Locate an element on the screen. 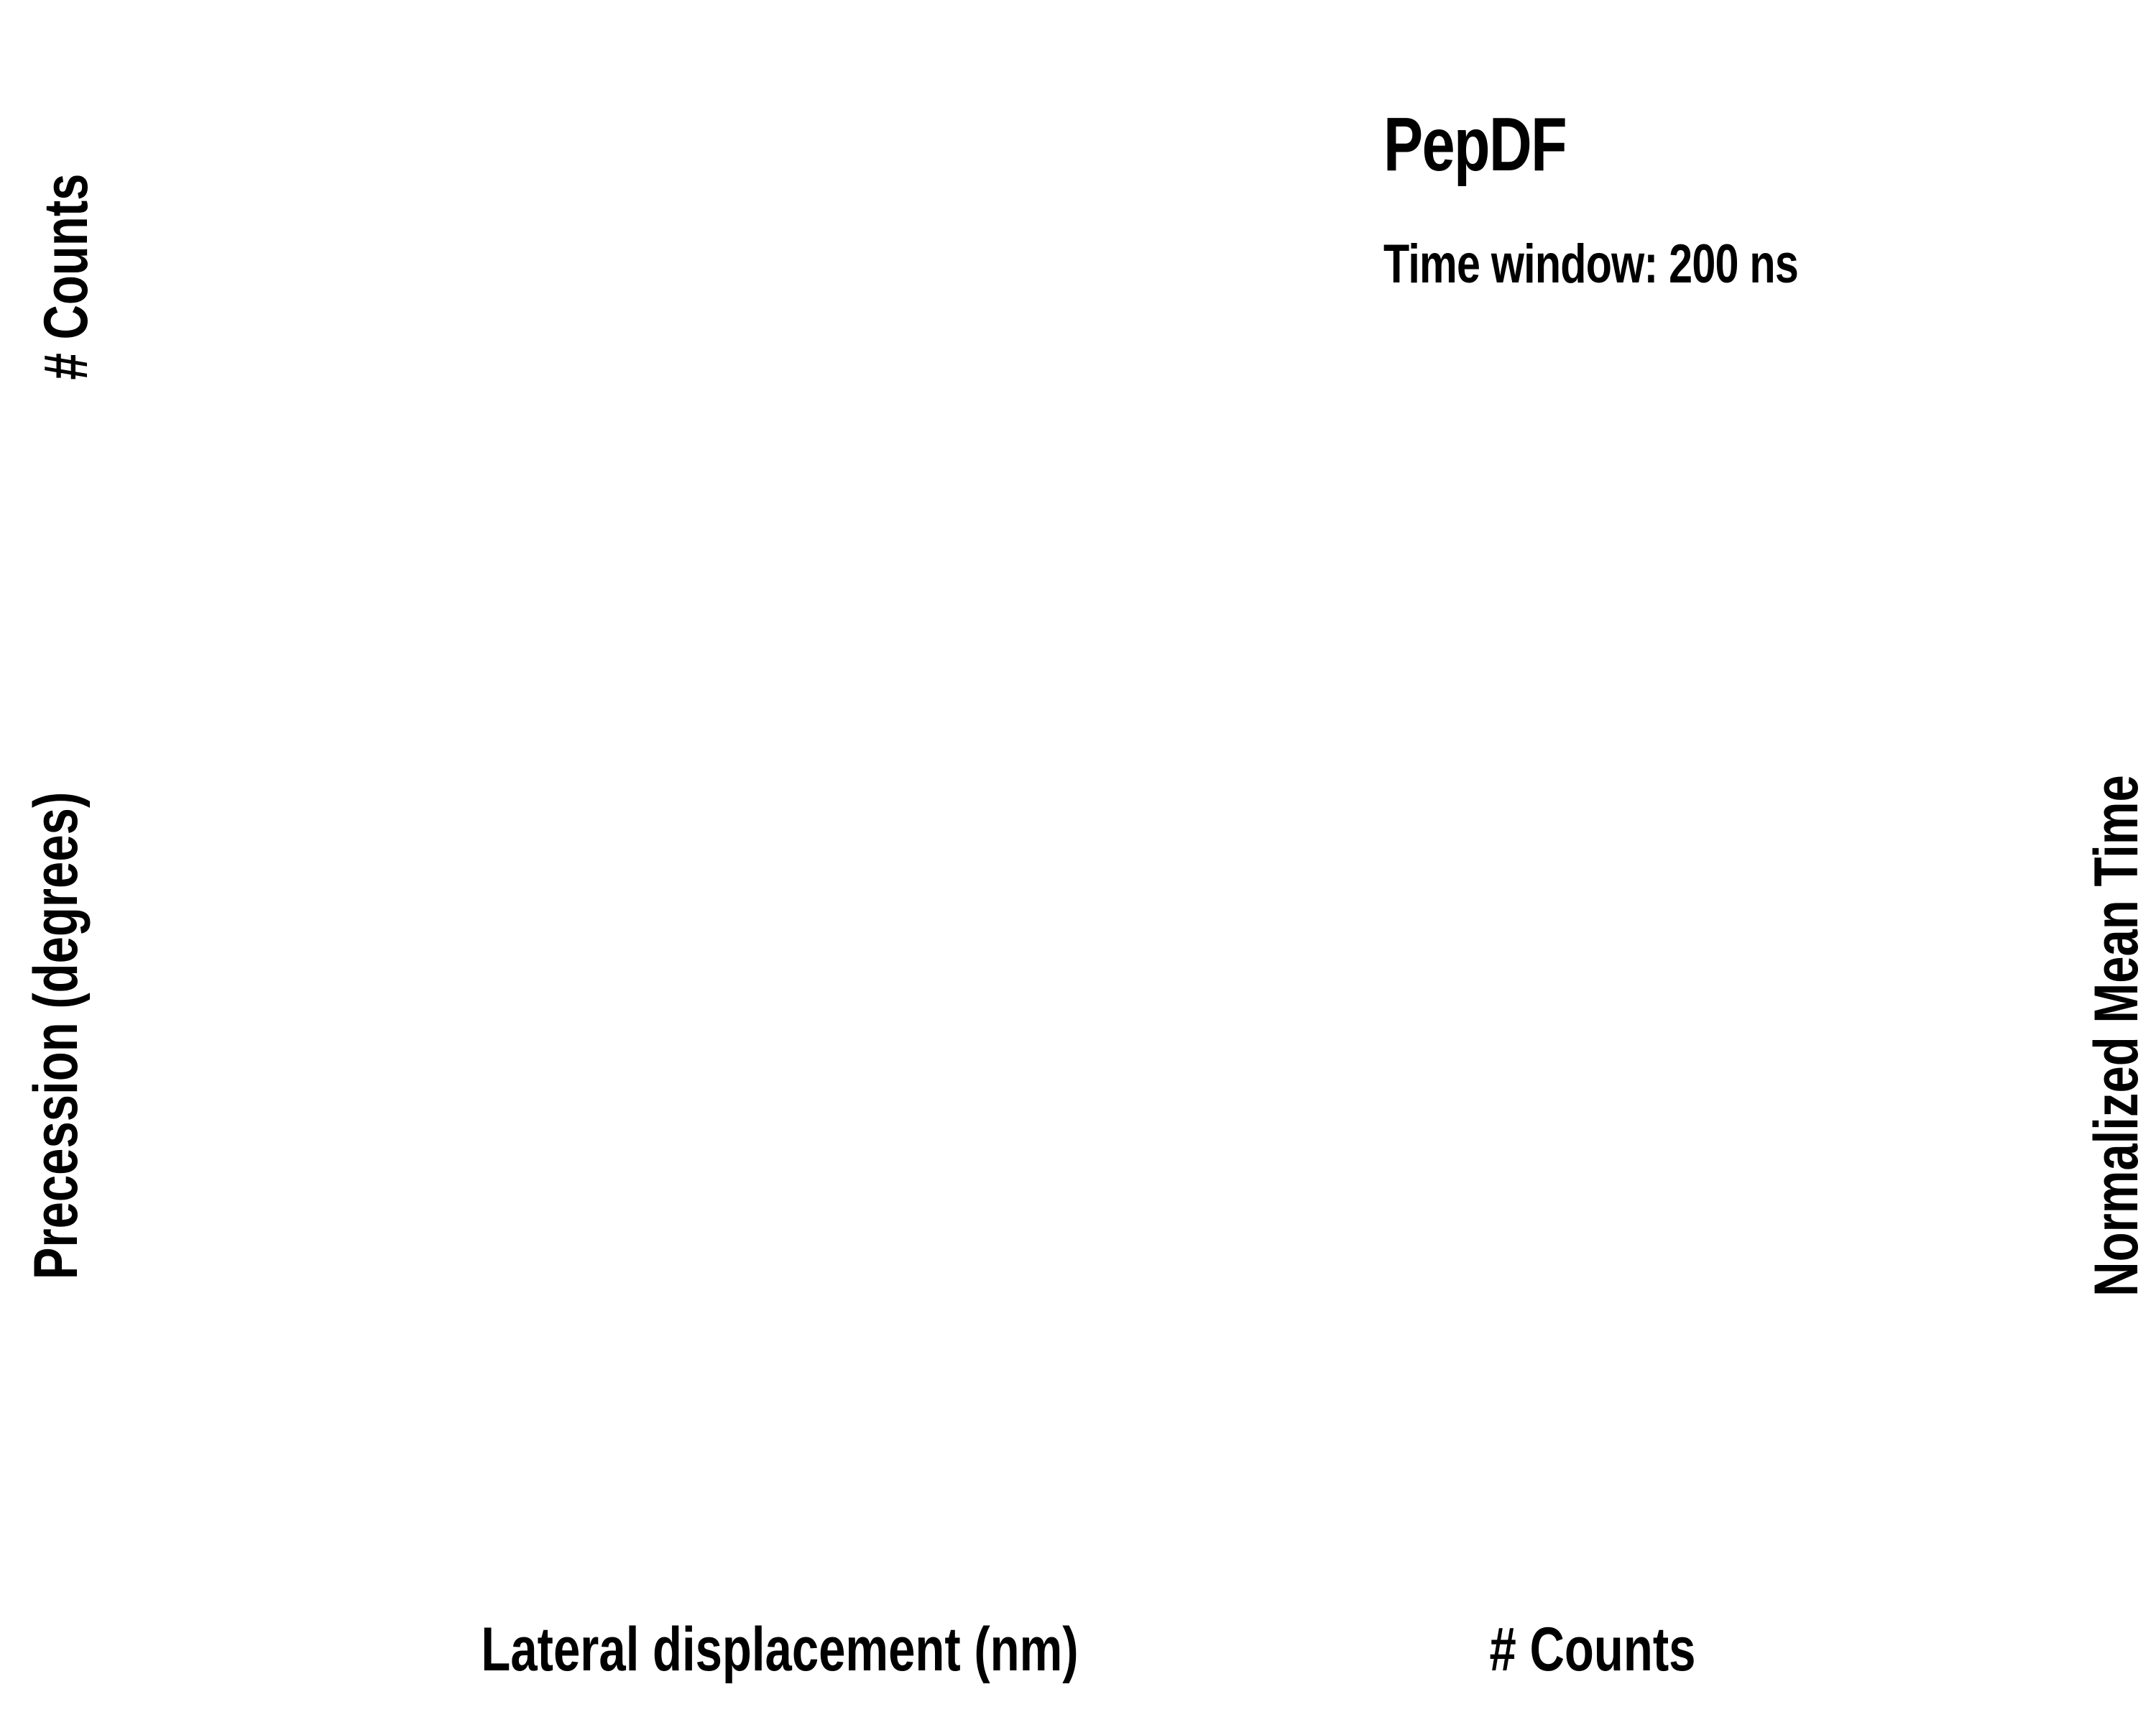 This screenshot has height=1725, width=2156. top-hist-y-axis-label: # Counts is located at coordinates (66, 276).